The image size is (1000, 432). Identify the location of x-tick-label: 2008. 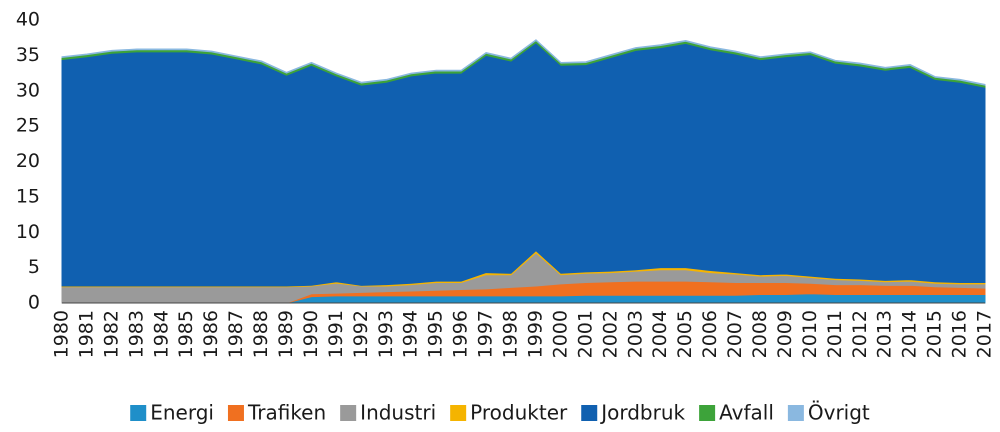
(760, 334).